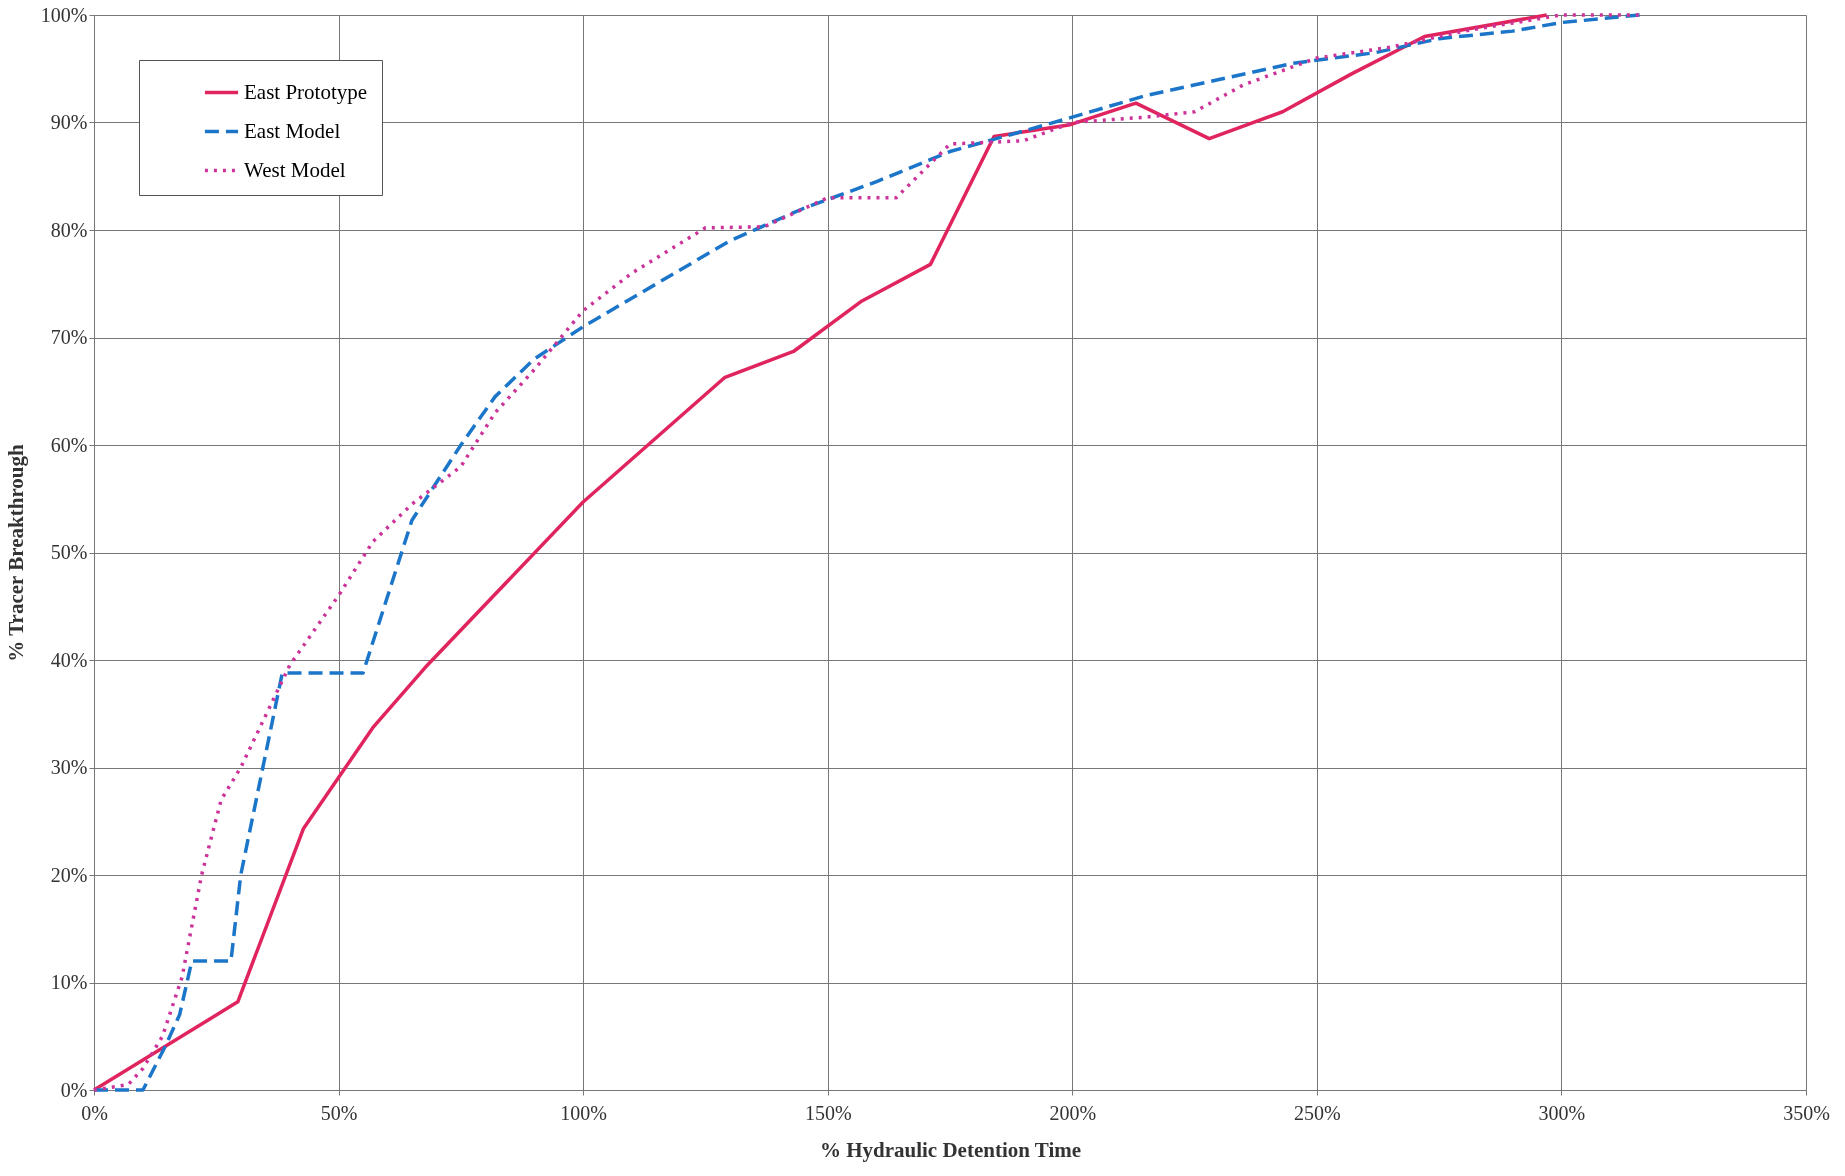  Describe the element at coordinates (583, 1112) in the screenshot. I see `x-tick-label: 100%` at that location.